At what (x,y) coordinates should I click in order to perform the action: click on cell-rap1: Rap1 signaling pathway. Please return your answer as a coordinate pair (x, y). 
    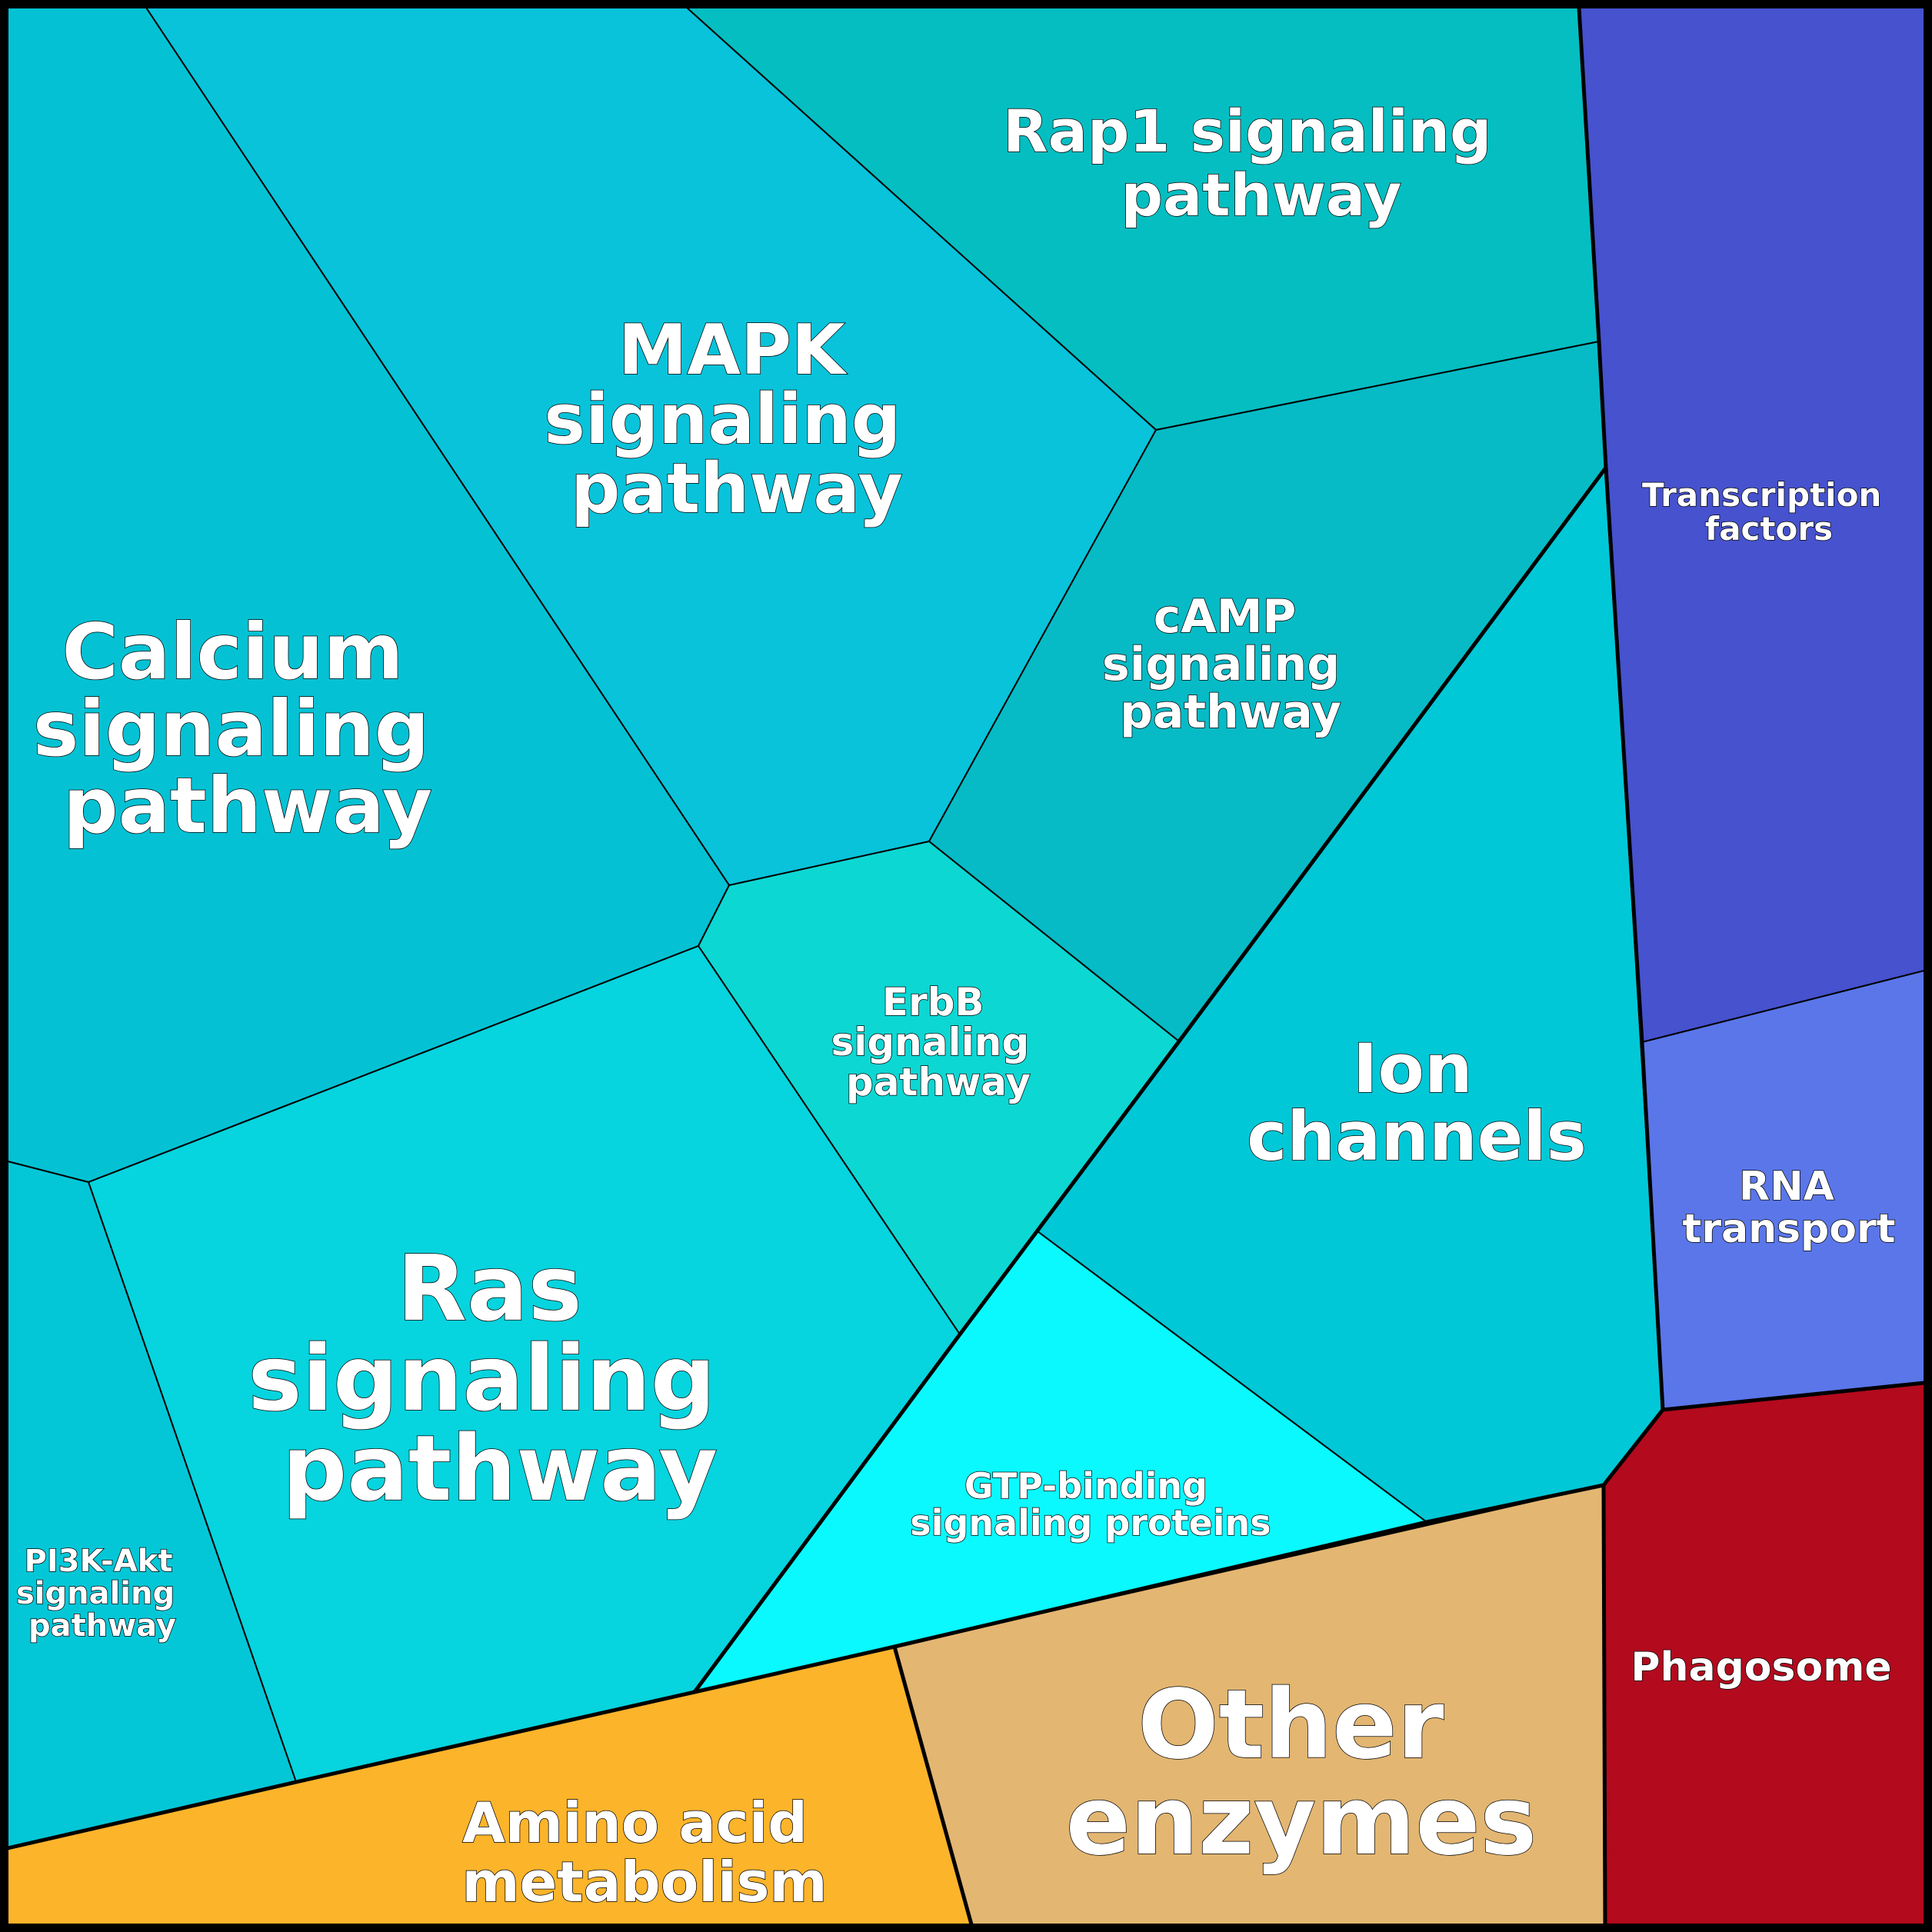
    Looking at the image, I should click on (1143, 219).